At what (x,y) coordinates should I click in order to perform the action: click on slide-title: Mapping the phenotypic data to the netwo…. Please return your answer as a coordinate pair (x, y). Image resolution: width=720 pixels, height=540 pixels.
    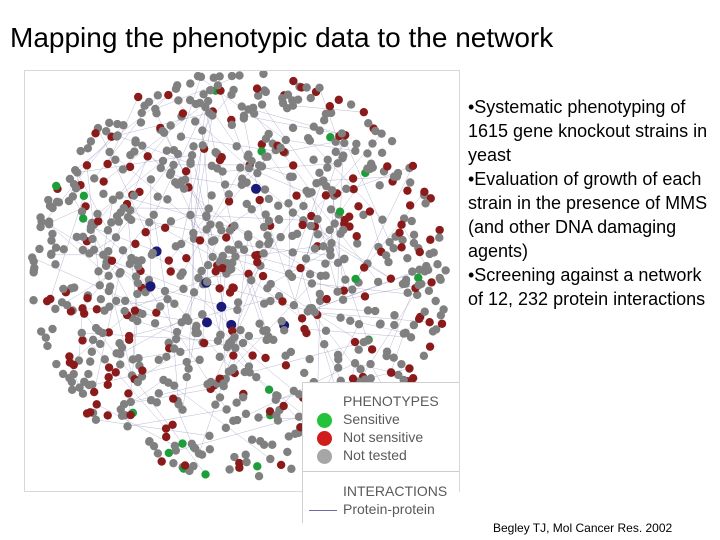
    Looking at the image, I should click on (282, 37).